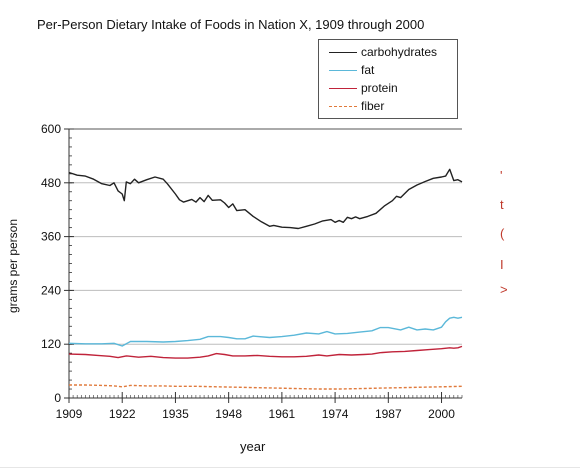 This screenshot has height=469, width=580. I want to click on bottom-divider, so click(290, 467).